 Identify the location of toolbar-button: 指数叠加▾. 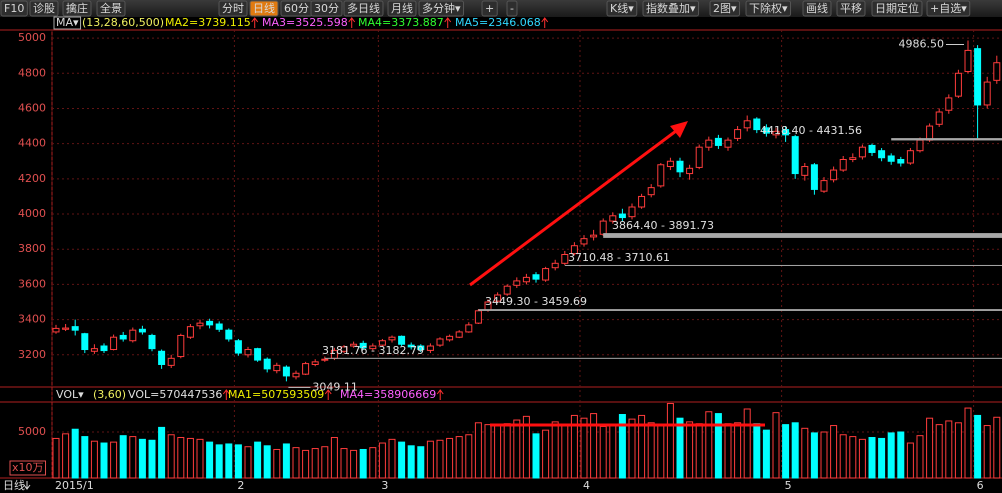
(671, 8).